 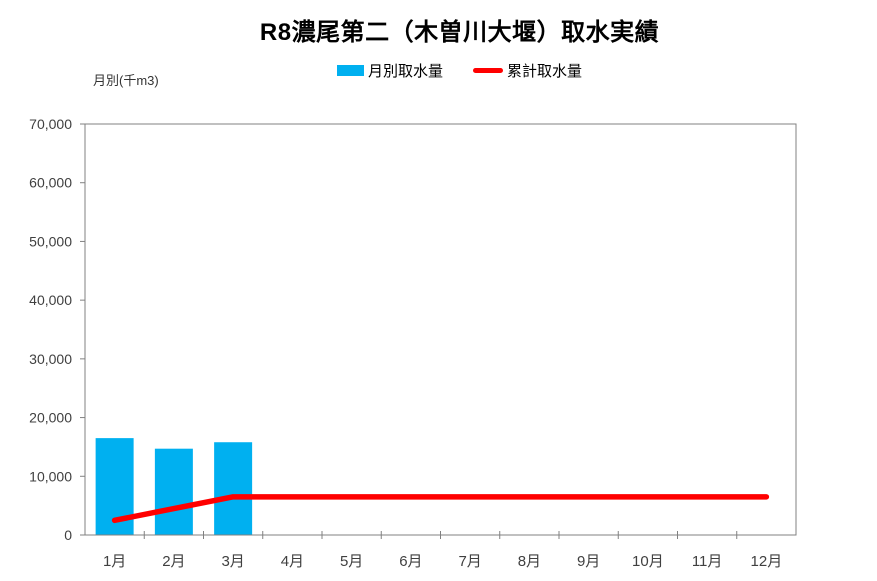 I want to click on chart-header: R8濃尾第二（木曽川大堰）取水実績 月別取水量 累計取水量, so click(x=438, y=40).